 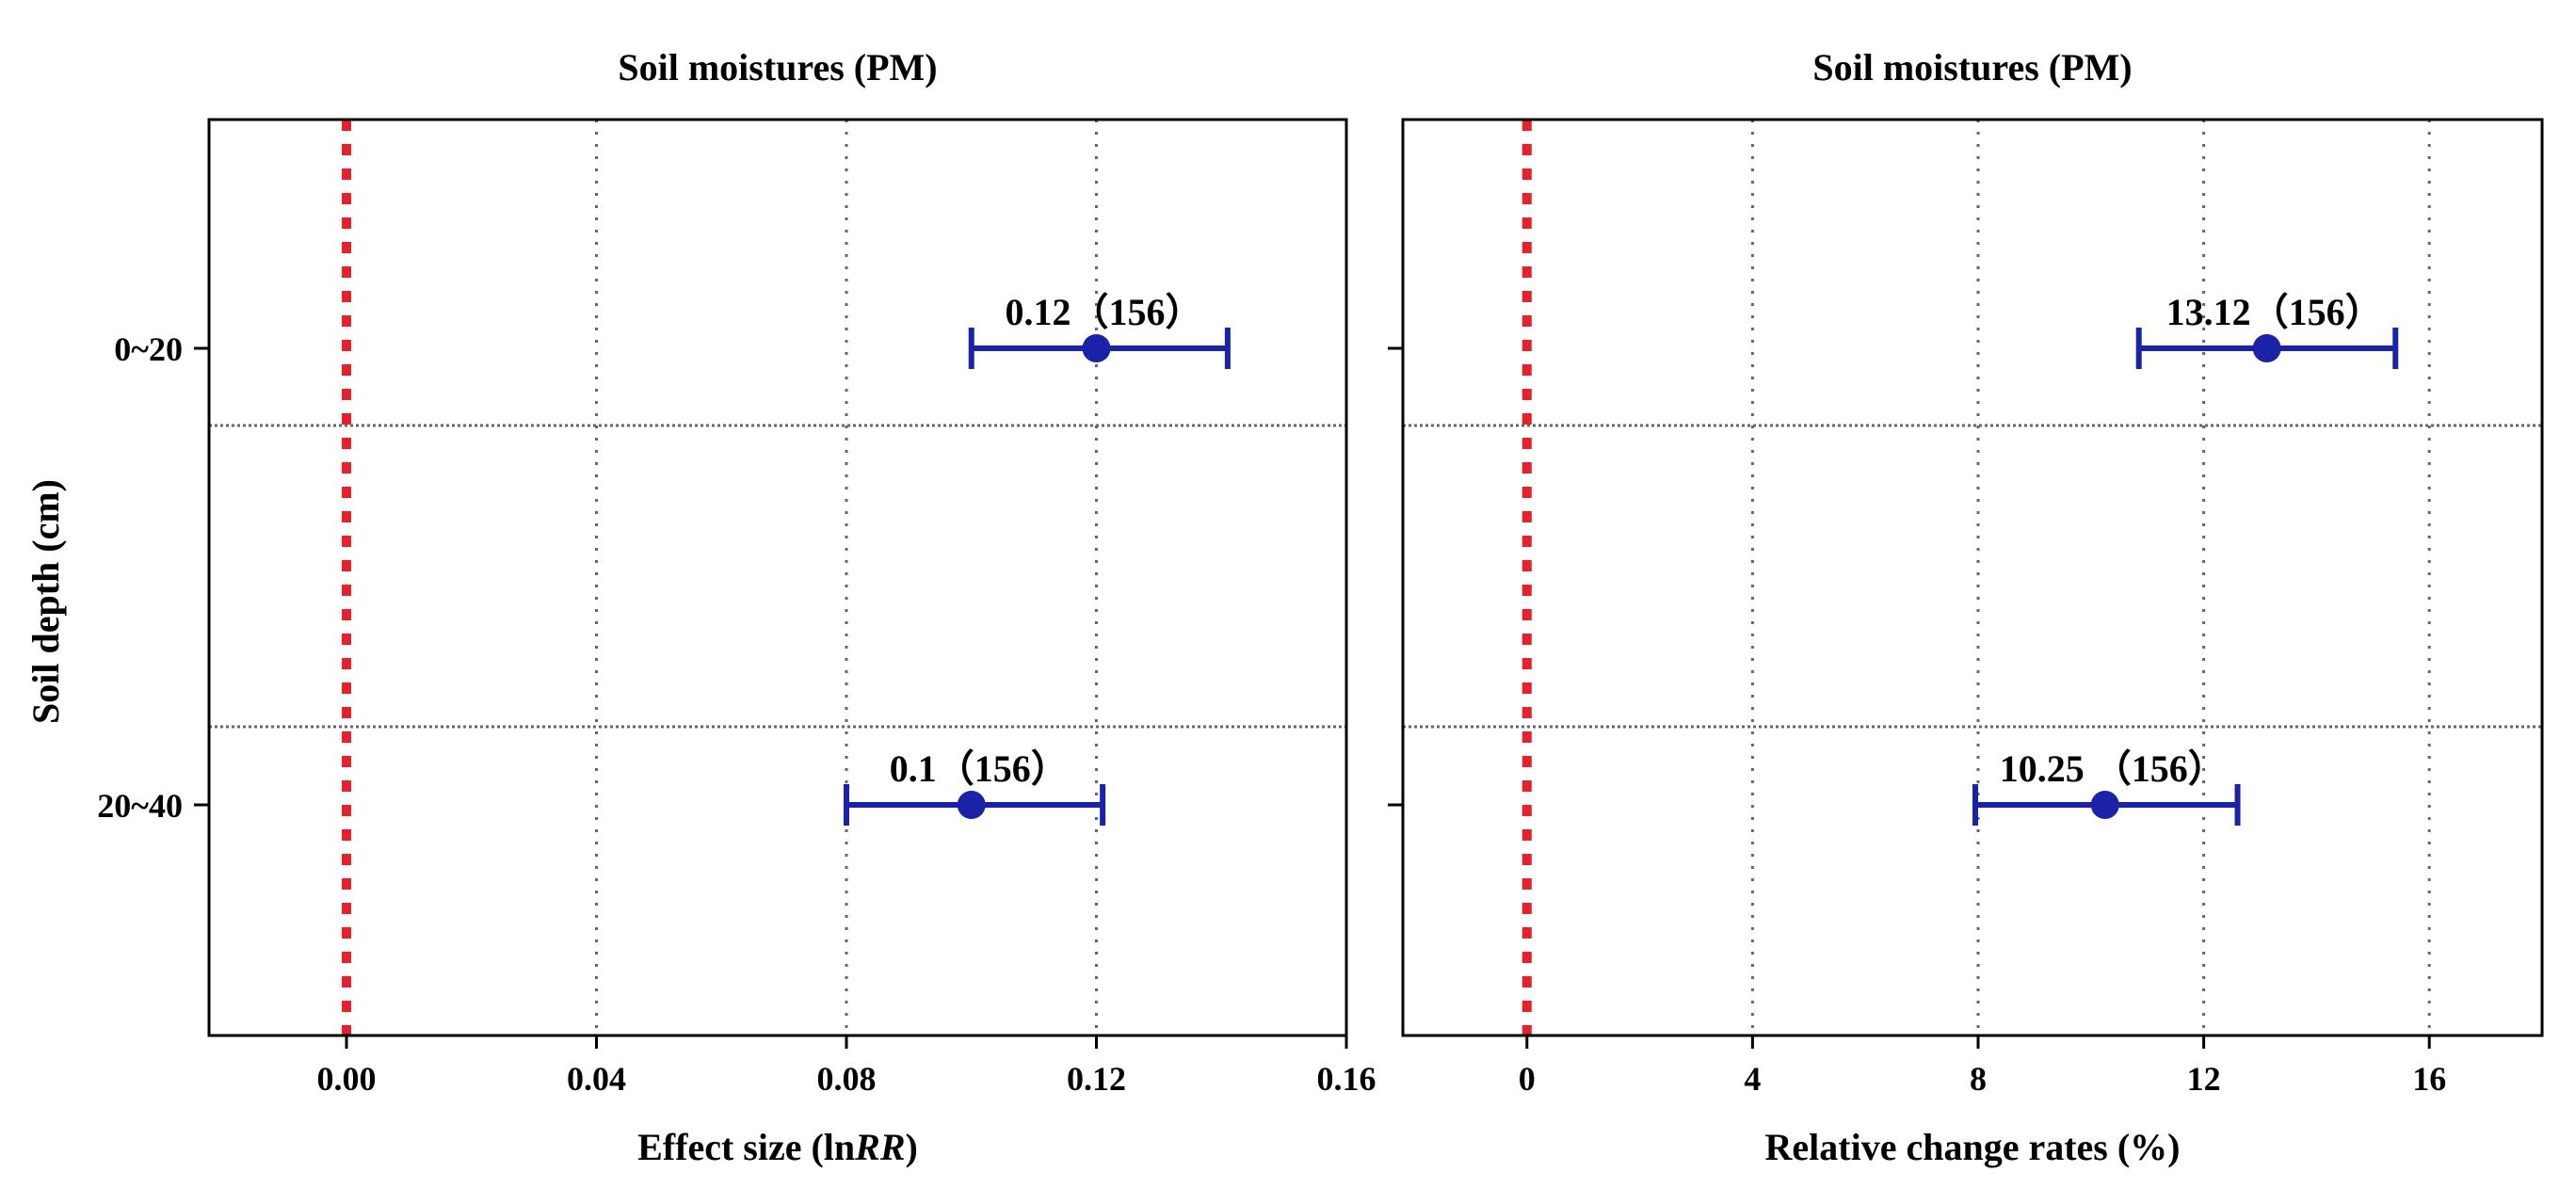 I want to click on x-tick-label: 4, so click(x=1752, y=1079).